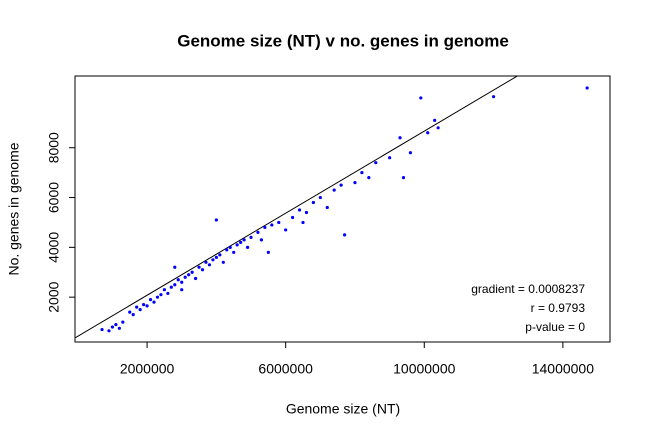 This screenshot has width=650, height=445. I want to click on x-tick-label: 14000000, so click(563, 369).